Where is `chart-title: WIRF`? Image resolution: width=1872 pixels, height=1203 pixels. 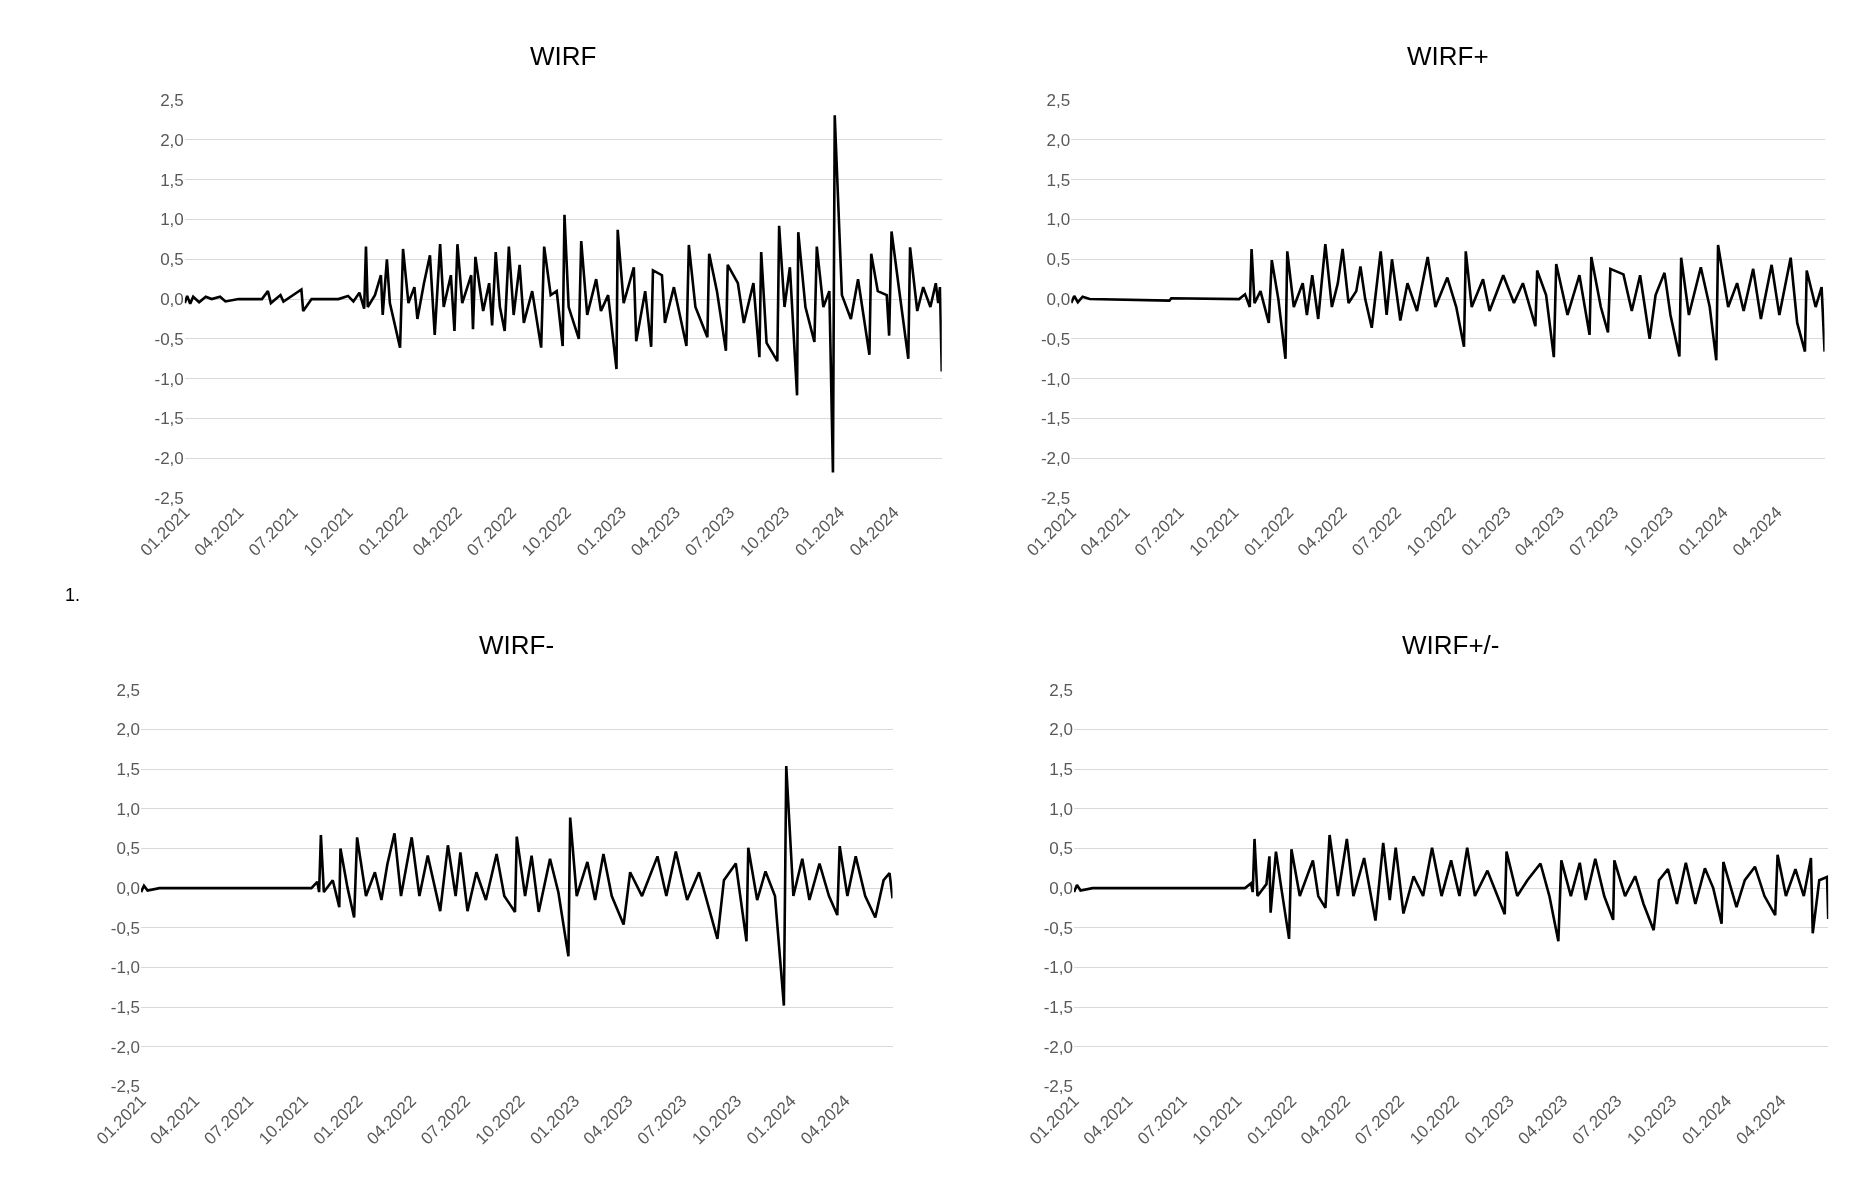 chart-title: WIRF is located at coordinates (563, 56).